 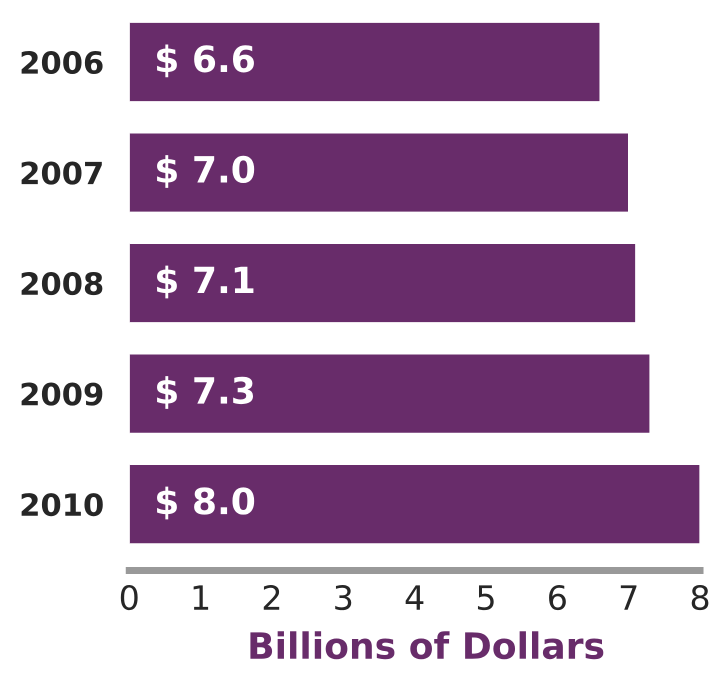 I want to click on y-tick-label: 2008, so click(x=62, y=284).